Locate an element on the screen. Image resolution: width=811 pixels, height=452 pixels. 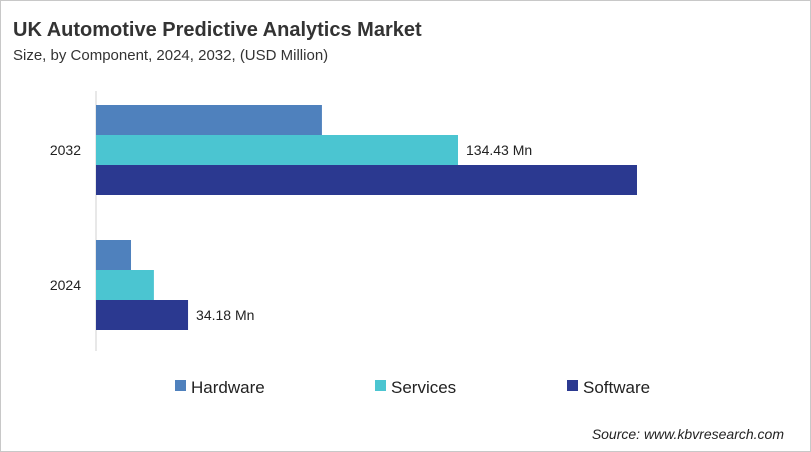
bar-2032-software is located at coordinates (366, 180).